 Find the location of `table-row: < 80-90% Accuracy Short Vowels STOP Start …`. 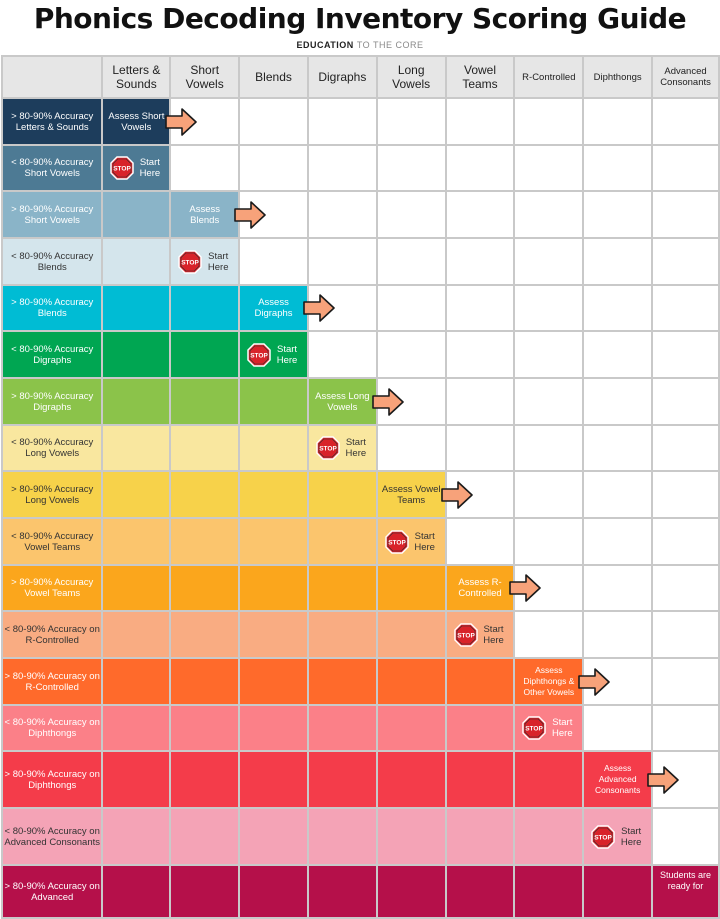

table-row: < 80-90% Accuracy Short Vowels STOP Start … is located at coordinates (360, 168).